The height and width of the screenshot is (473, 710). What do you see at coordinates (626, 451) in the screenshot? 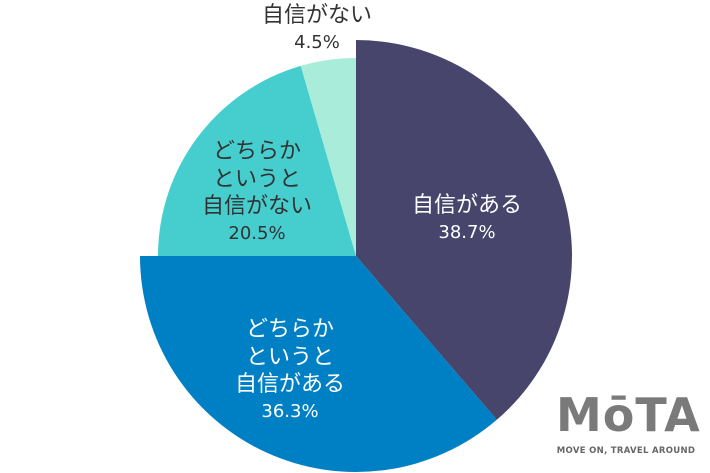
I see `mota-tagline: MOVE ON, TRAVEL AROUND` at bounding box center [626, 451].